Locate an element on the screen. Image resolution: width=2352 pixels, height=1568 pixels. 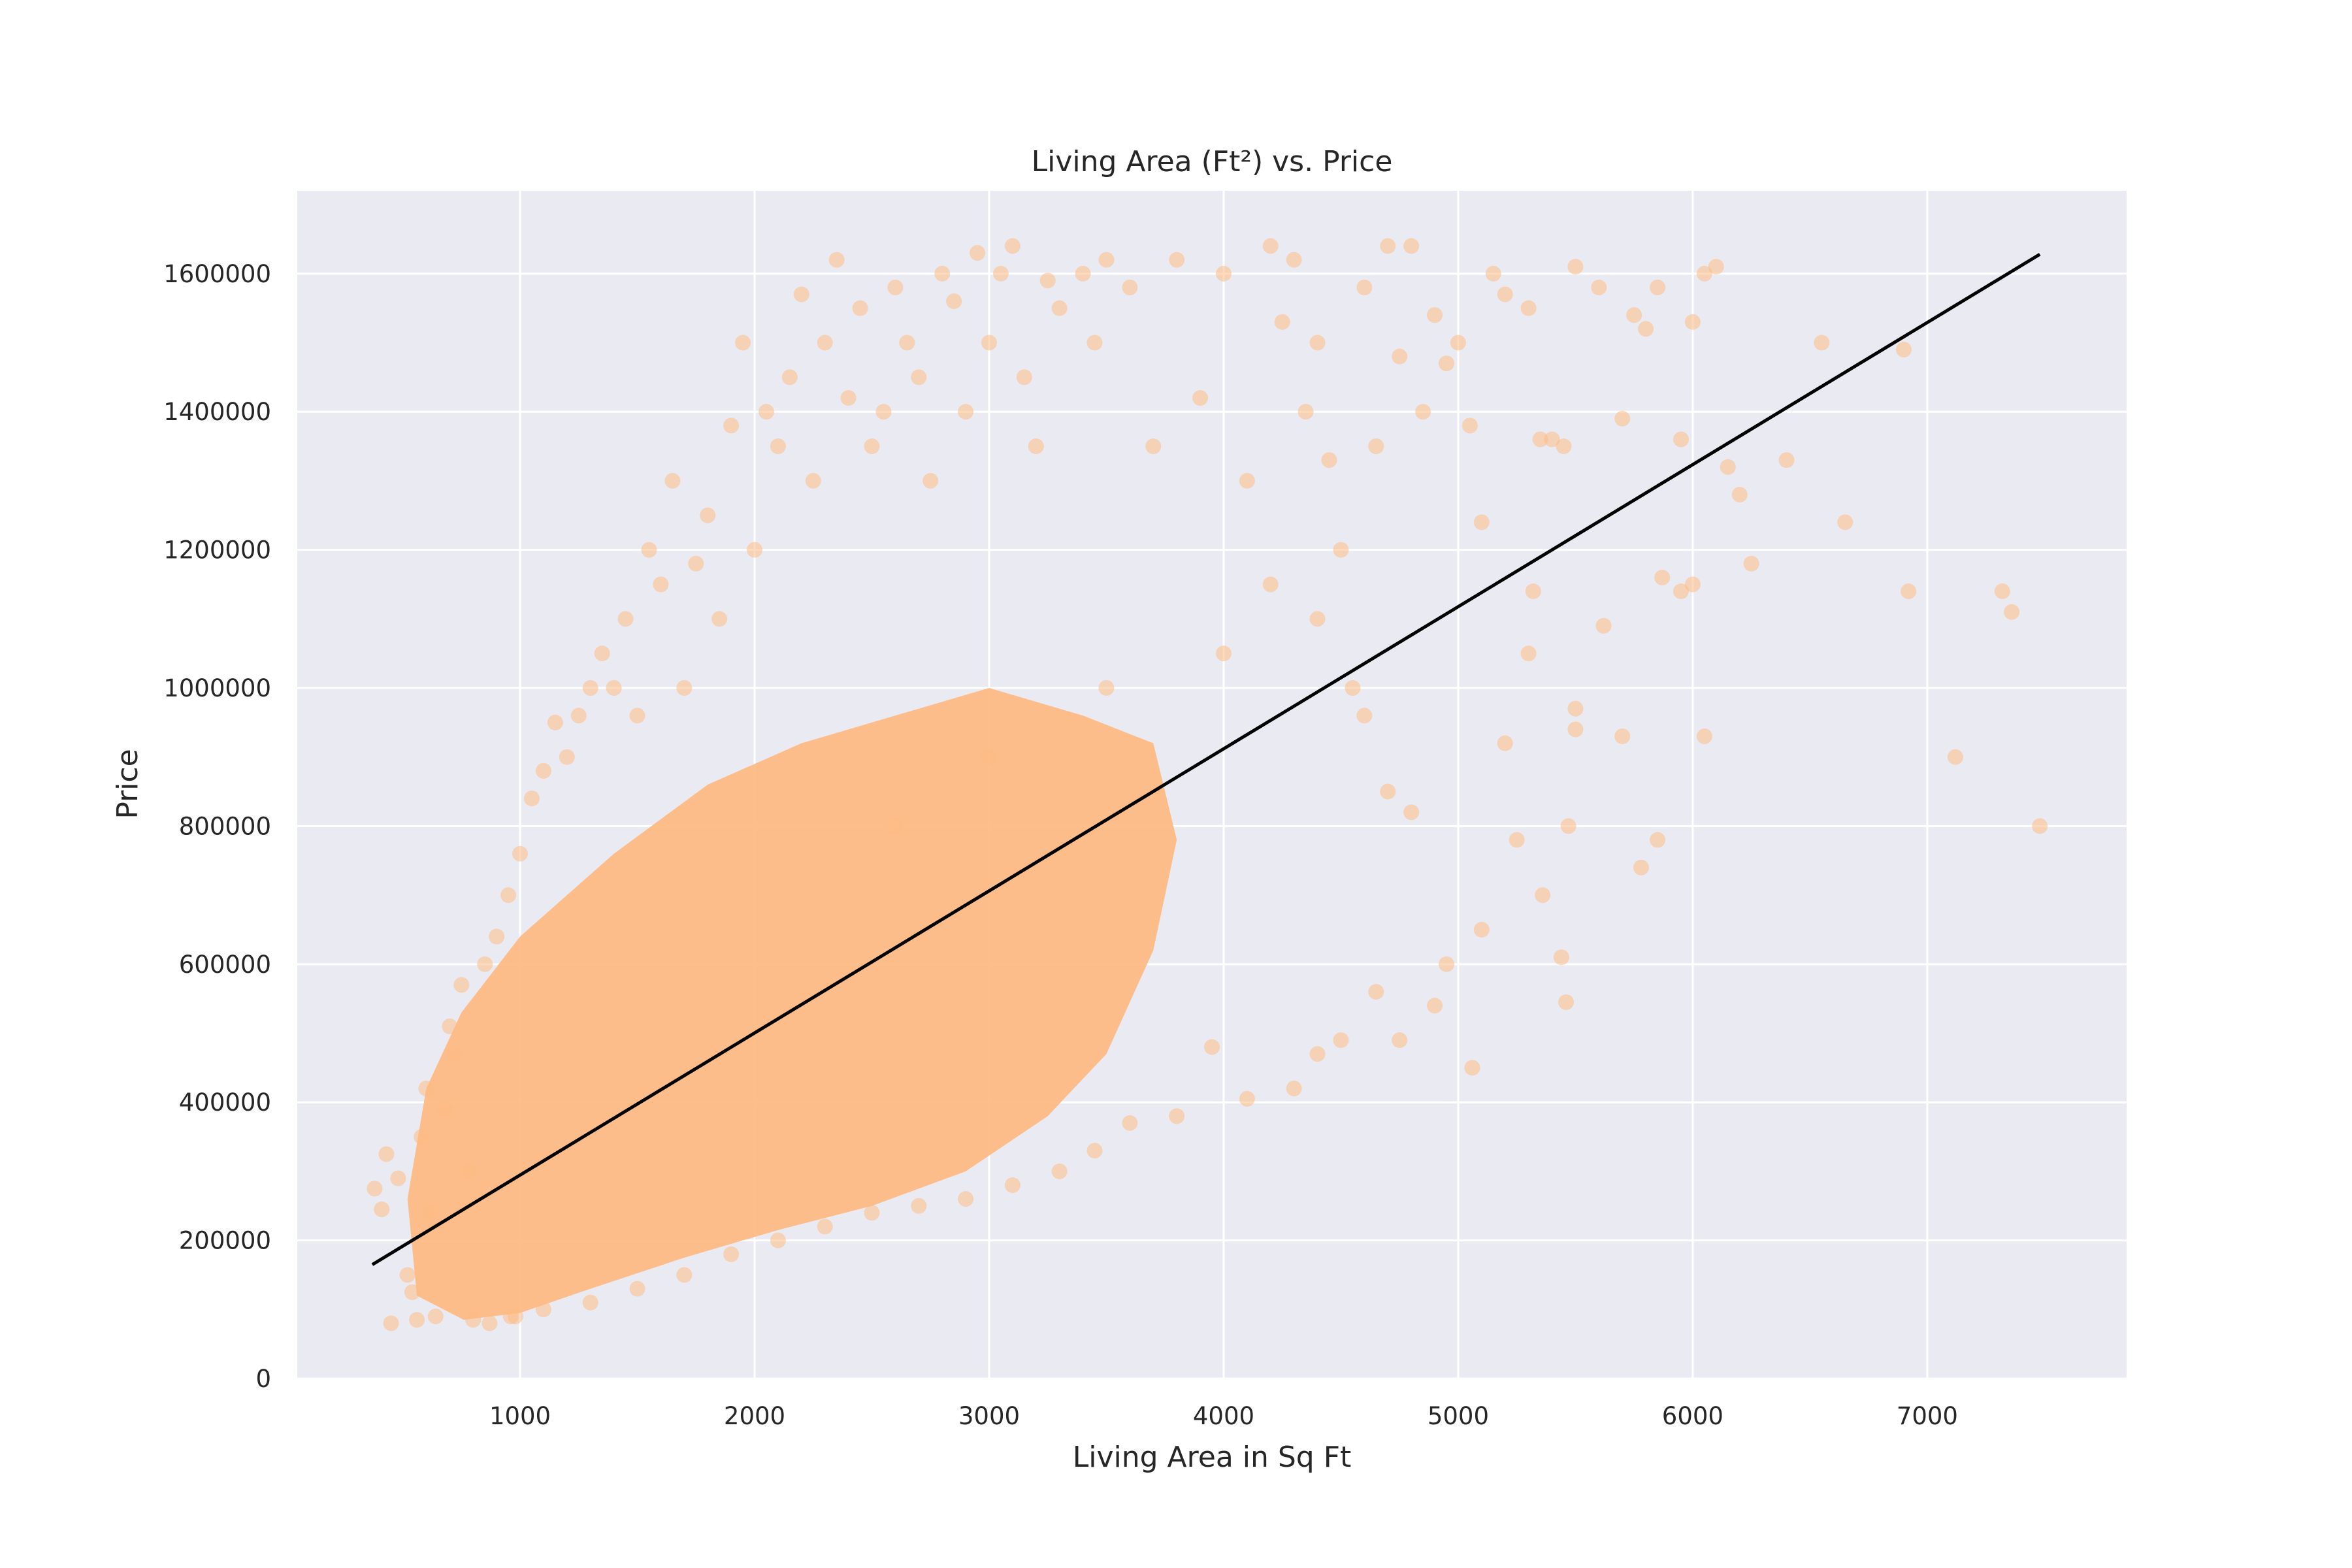
x-tick-label: 3000 is located at coordinates (989, 1416).